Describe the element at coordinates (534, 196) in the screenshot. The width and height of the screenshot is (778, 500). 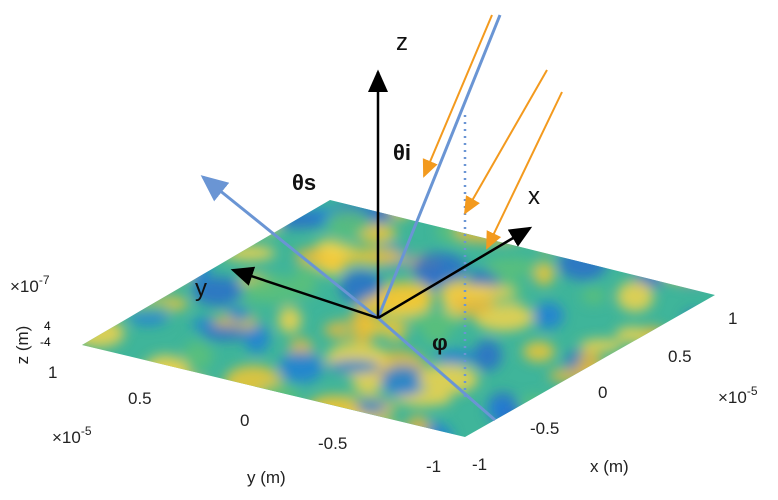
I see `x-label: x` at that location.